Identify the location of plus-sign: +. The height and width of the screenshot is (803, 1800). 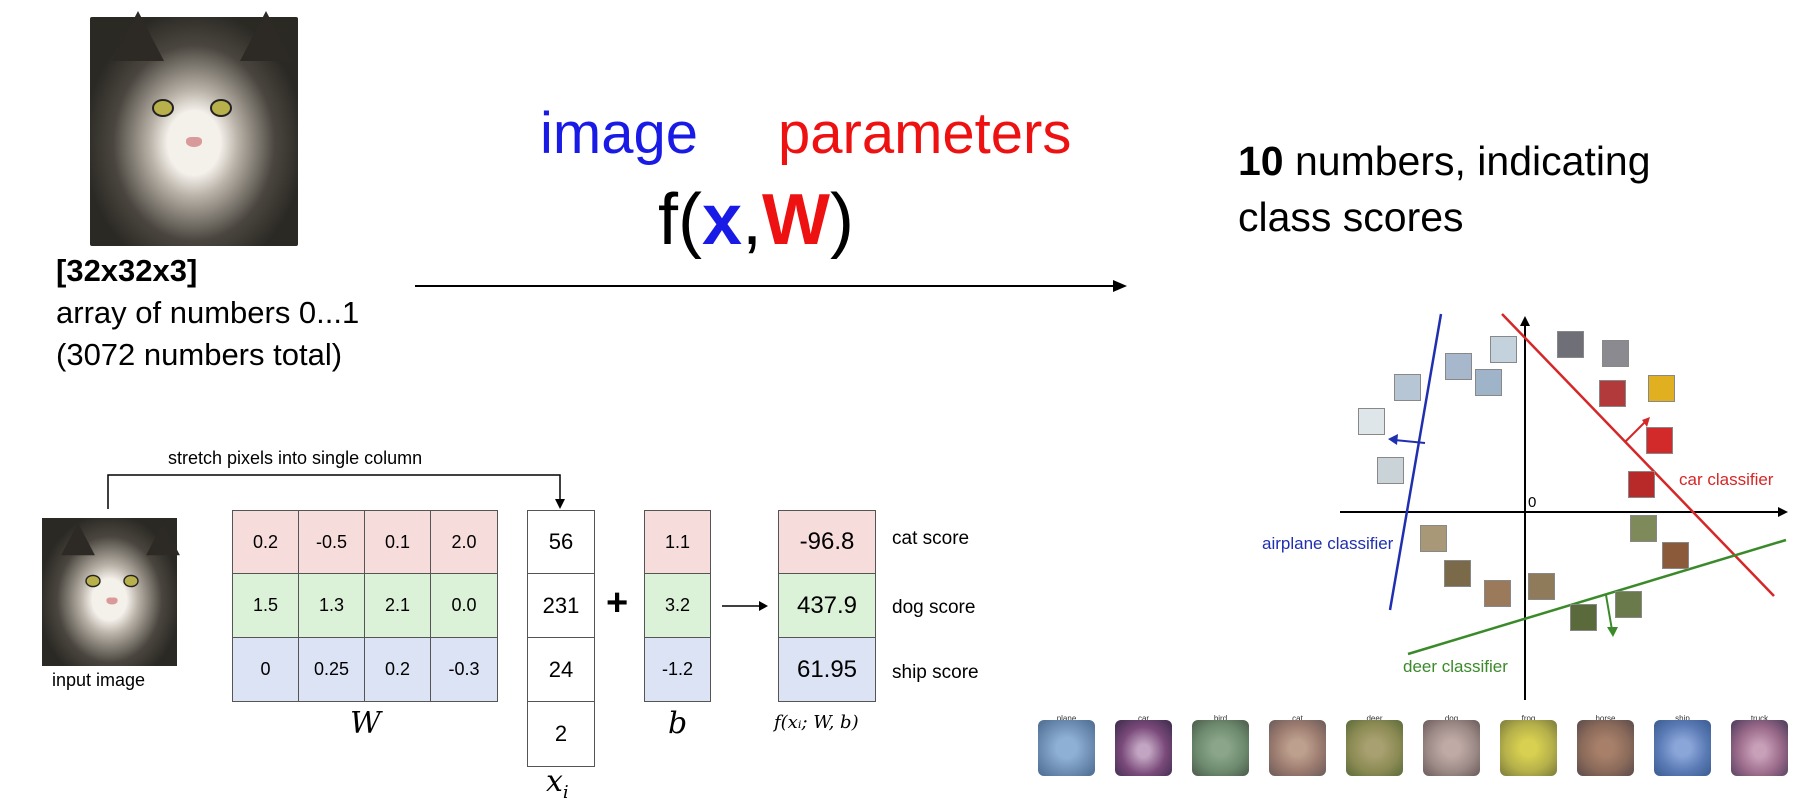
(617, 603).